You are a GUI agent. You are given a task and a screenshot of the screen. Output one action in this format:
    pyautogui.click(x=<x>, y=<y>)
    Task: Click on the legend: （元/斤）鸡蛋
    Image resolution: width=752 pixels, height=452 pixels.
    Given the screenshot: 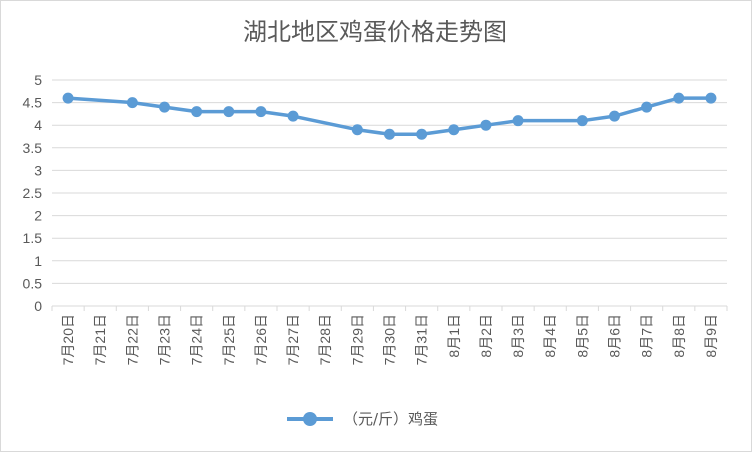 What is the action you would take?
    pyautogui.click(x=375, y=420)
    